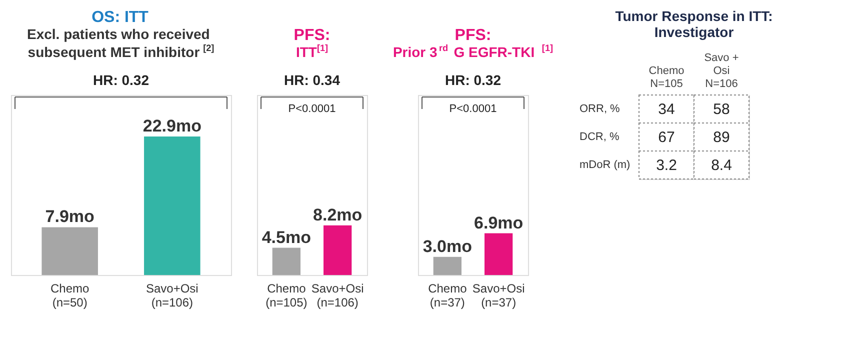 The image size is (864, 360). Describe the element at coordinates (337, 214) in the screenshot. I see `data-label: 8.2mo` at that location.